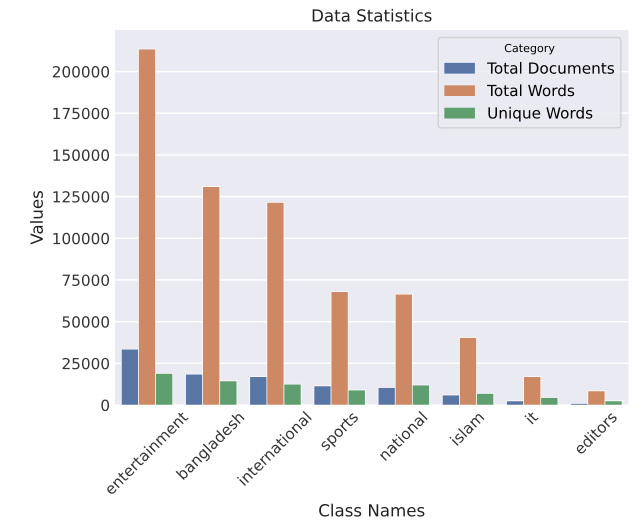 The width and height of the screenshot is (642, 524). I want to click on y-tick-label: 75000, so click(86, 280).